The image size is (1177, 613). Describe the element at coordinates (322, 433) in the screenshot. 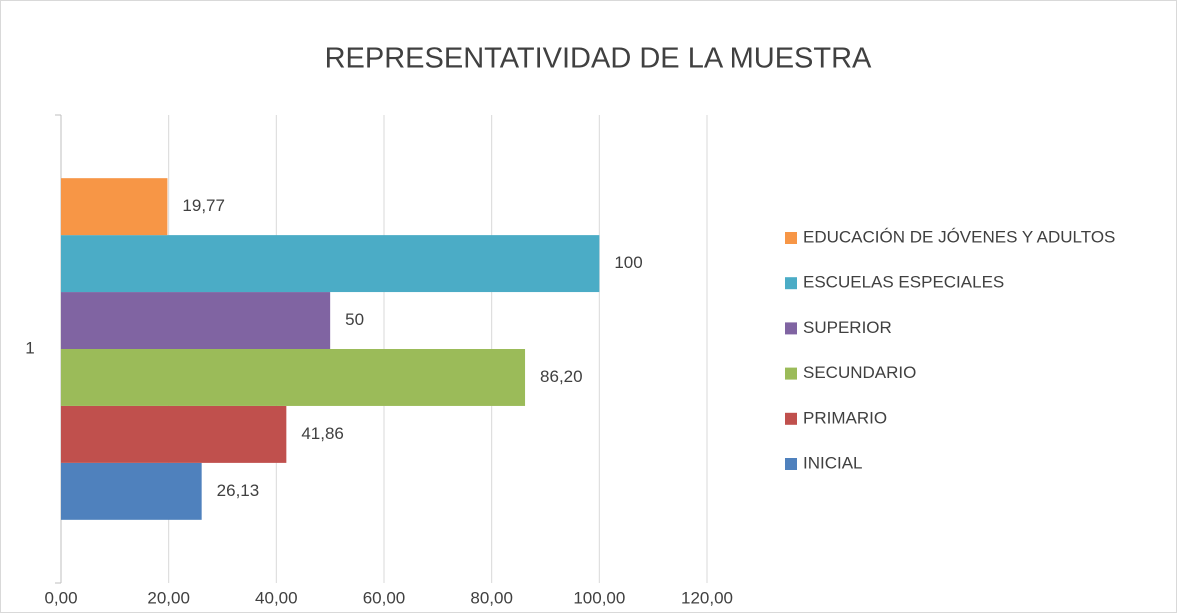

I see `data-label: 41,86` at that location.